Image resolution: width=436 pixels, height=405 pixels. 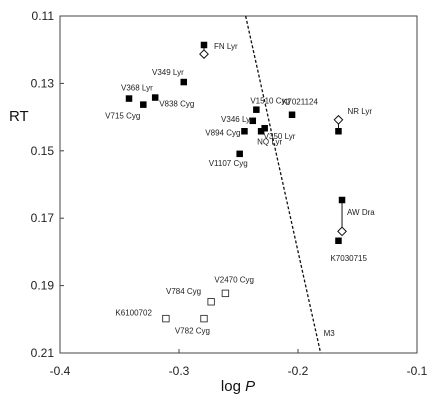 What do you see at coordinates (228, 163) in the screenshot?
I see `point-label: V1107 Cyg` at bounding box center [228, 163].